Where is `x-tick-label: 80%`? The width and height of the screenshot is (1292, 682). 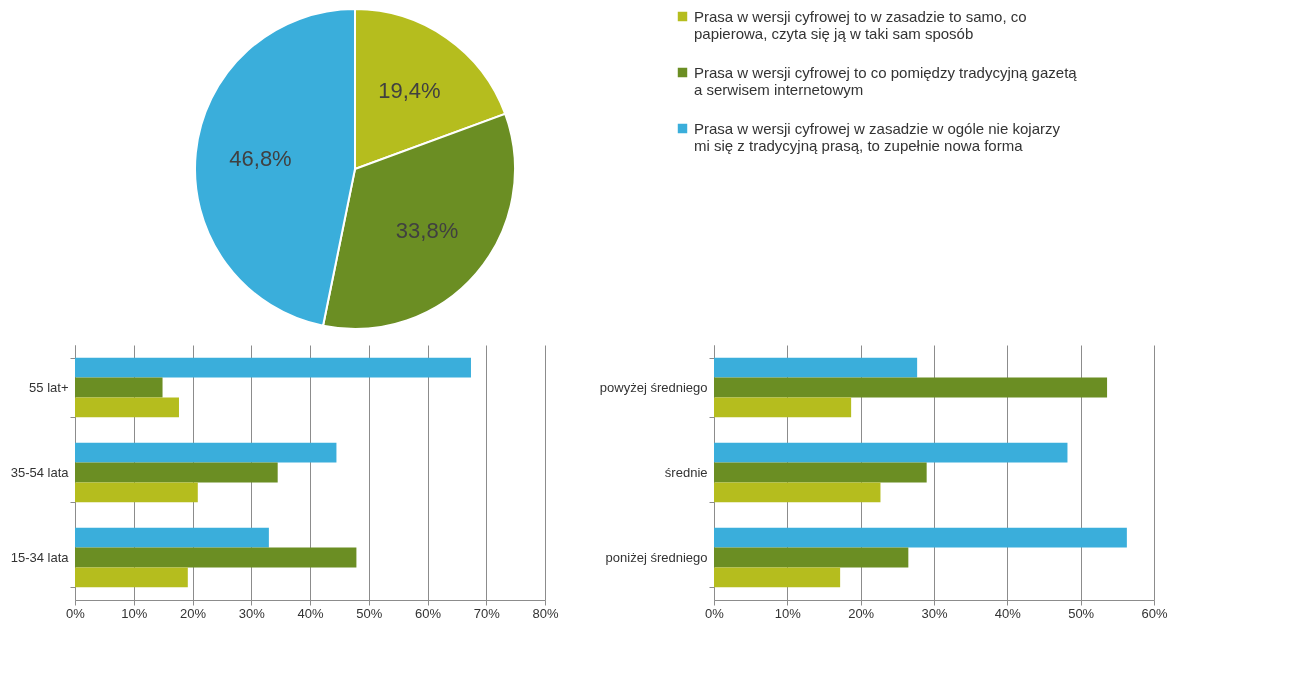 x-tick-label: 80% is located at coordinates (545, 613).